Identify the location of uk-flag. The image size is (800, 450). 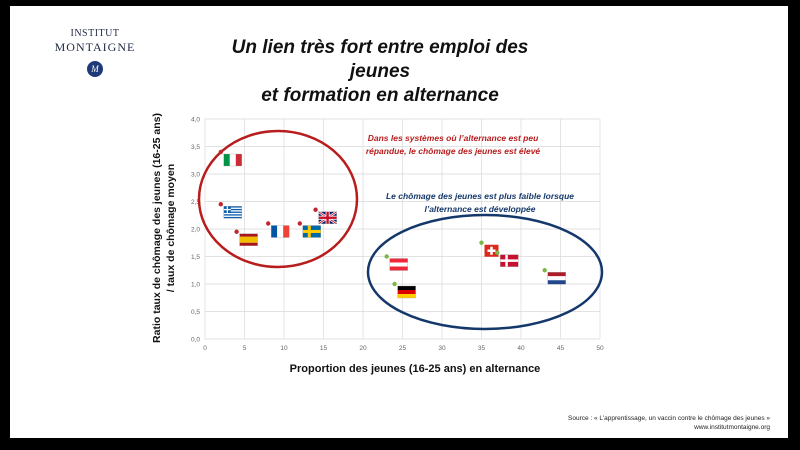
(327, 217).